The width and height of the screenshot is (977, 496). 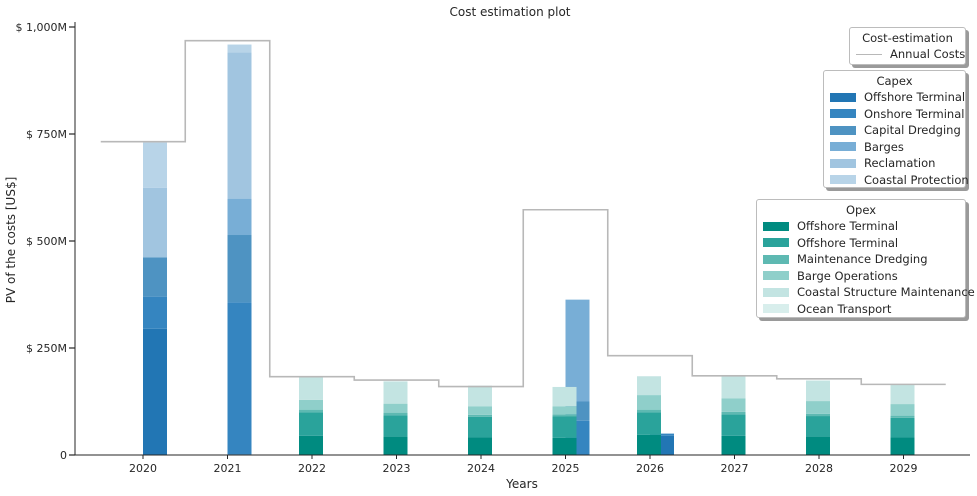 I want to click on y-tick-label: $ 250M, so click(x=46, y=348).